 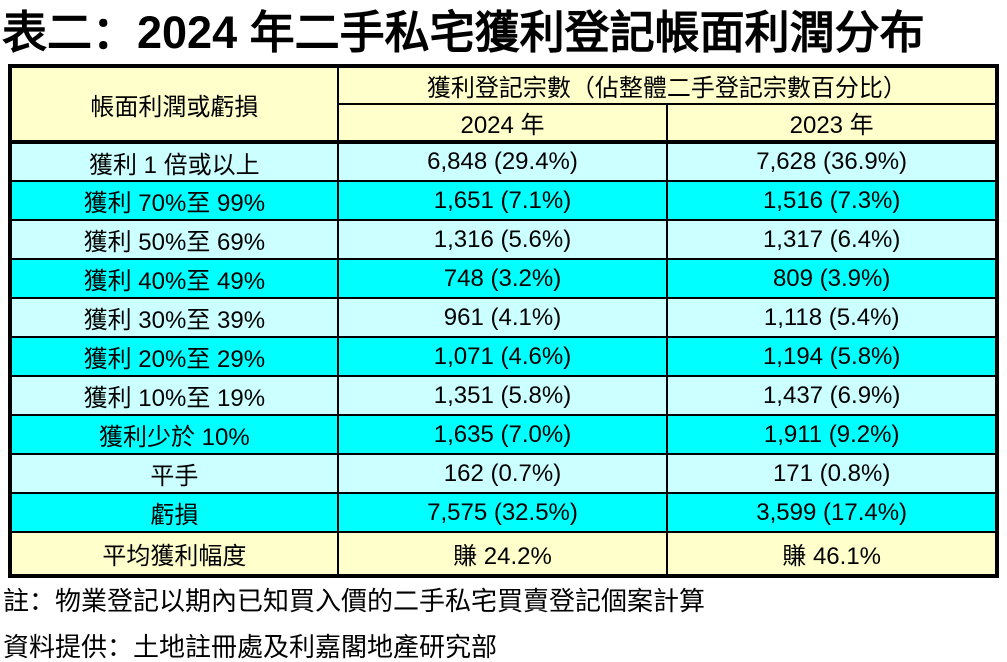 I want to click on summary-row: 平均獲利幅度 賺 24.2% 賺 46.1%, so click(x=503, y=554).